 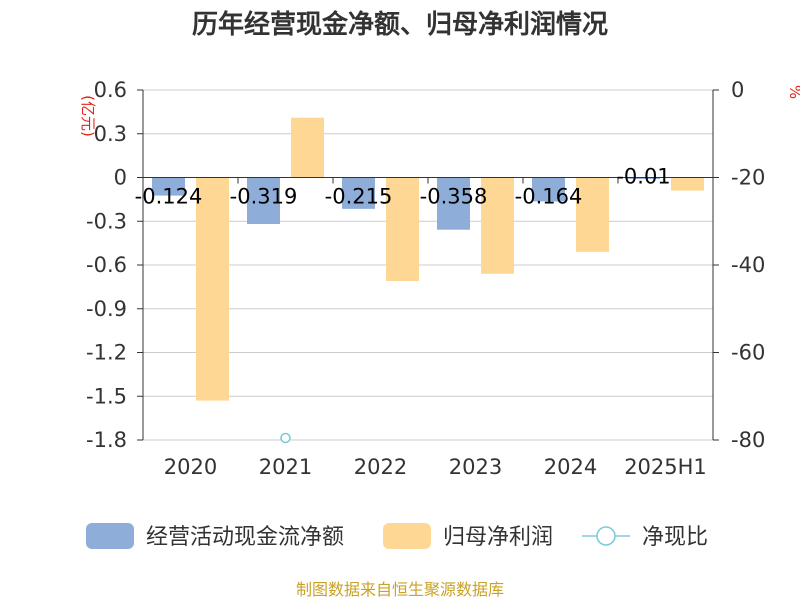 What do you see at coordinates (606, 536) in the screenshot?
I see `legend-swatch-ratio-marker` at bounding box center [606, 536].